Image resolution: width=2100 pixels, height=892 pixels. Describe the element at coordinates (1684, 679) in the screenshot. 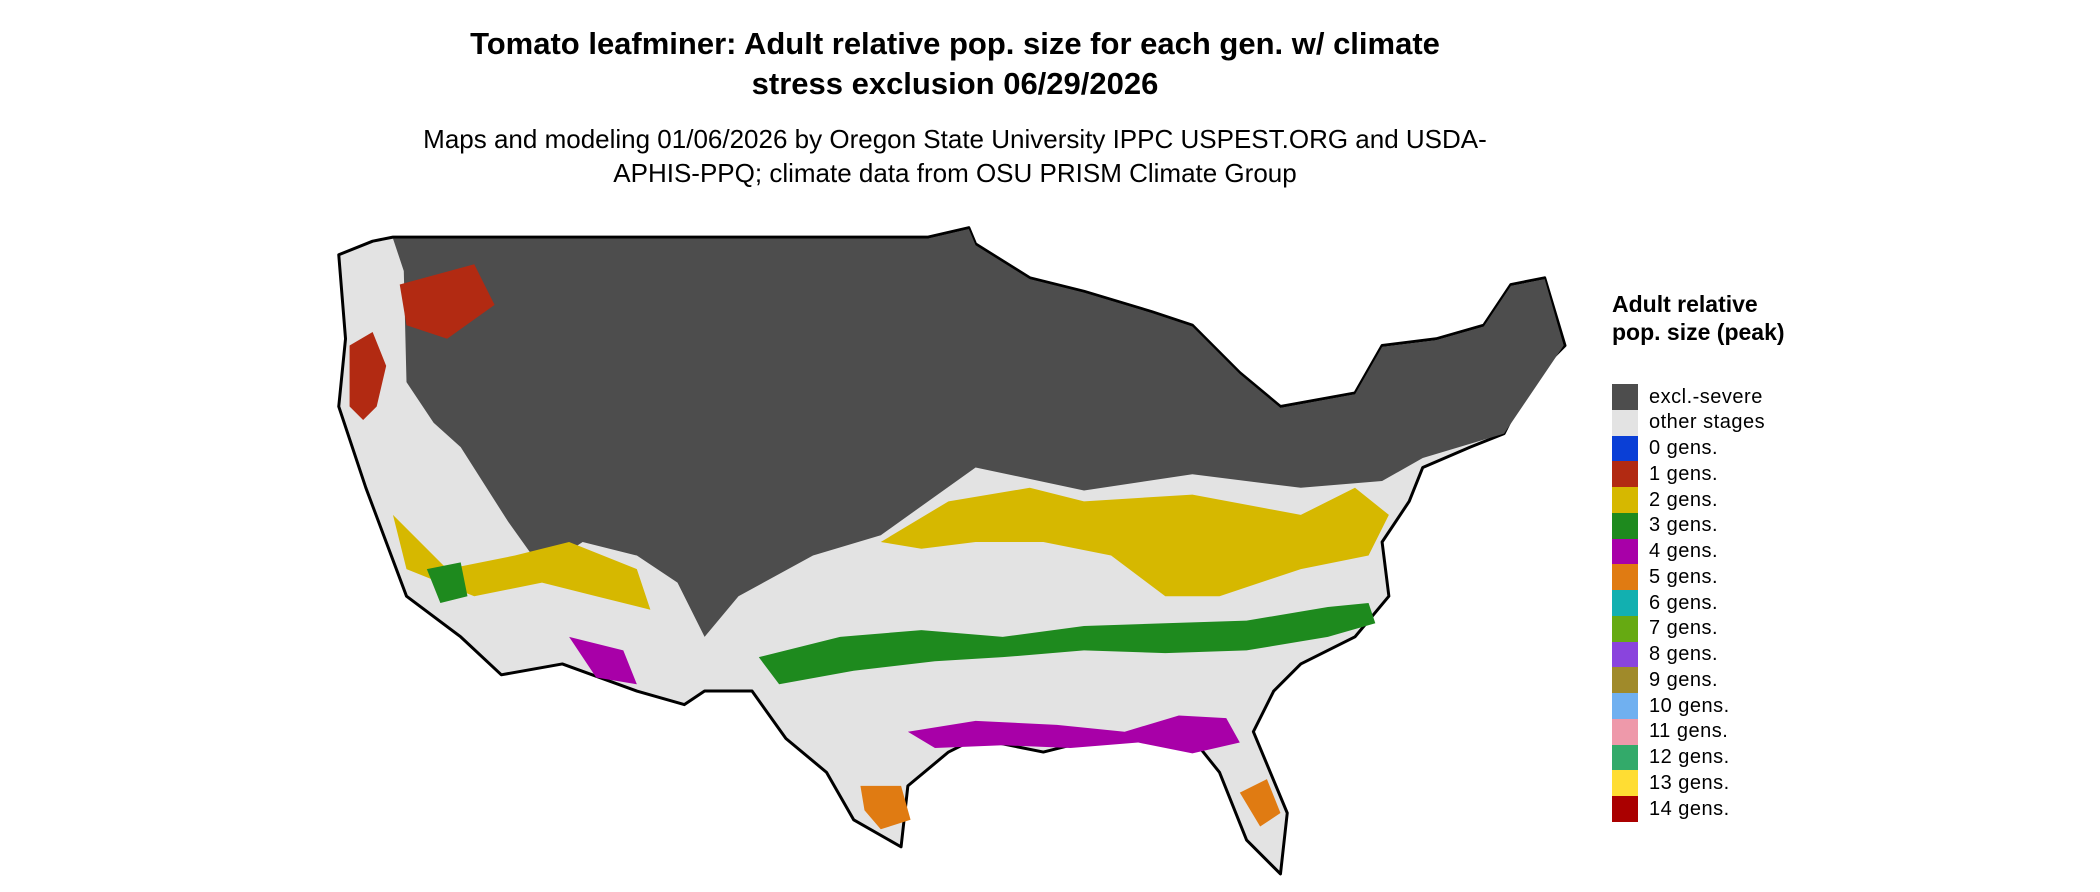

I see `legend-label: 9 gens.` at that location.